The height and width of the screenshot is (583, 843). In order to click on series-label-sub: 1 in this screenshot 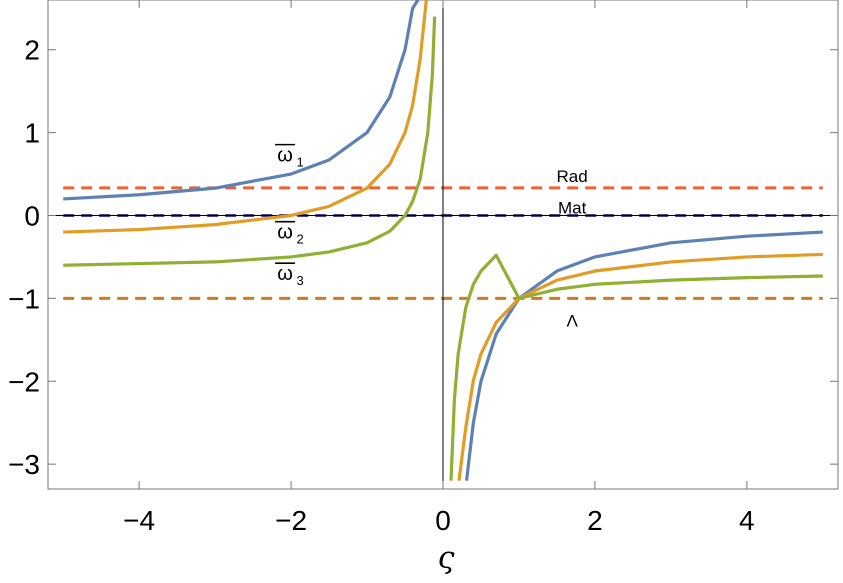, I will do `click(299, 162)`.